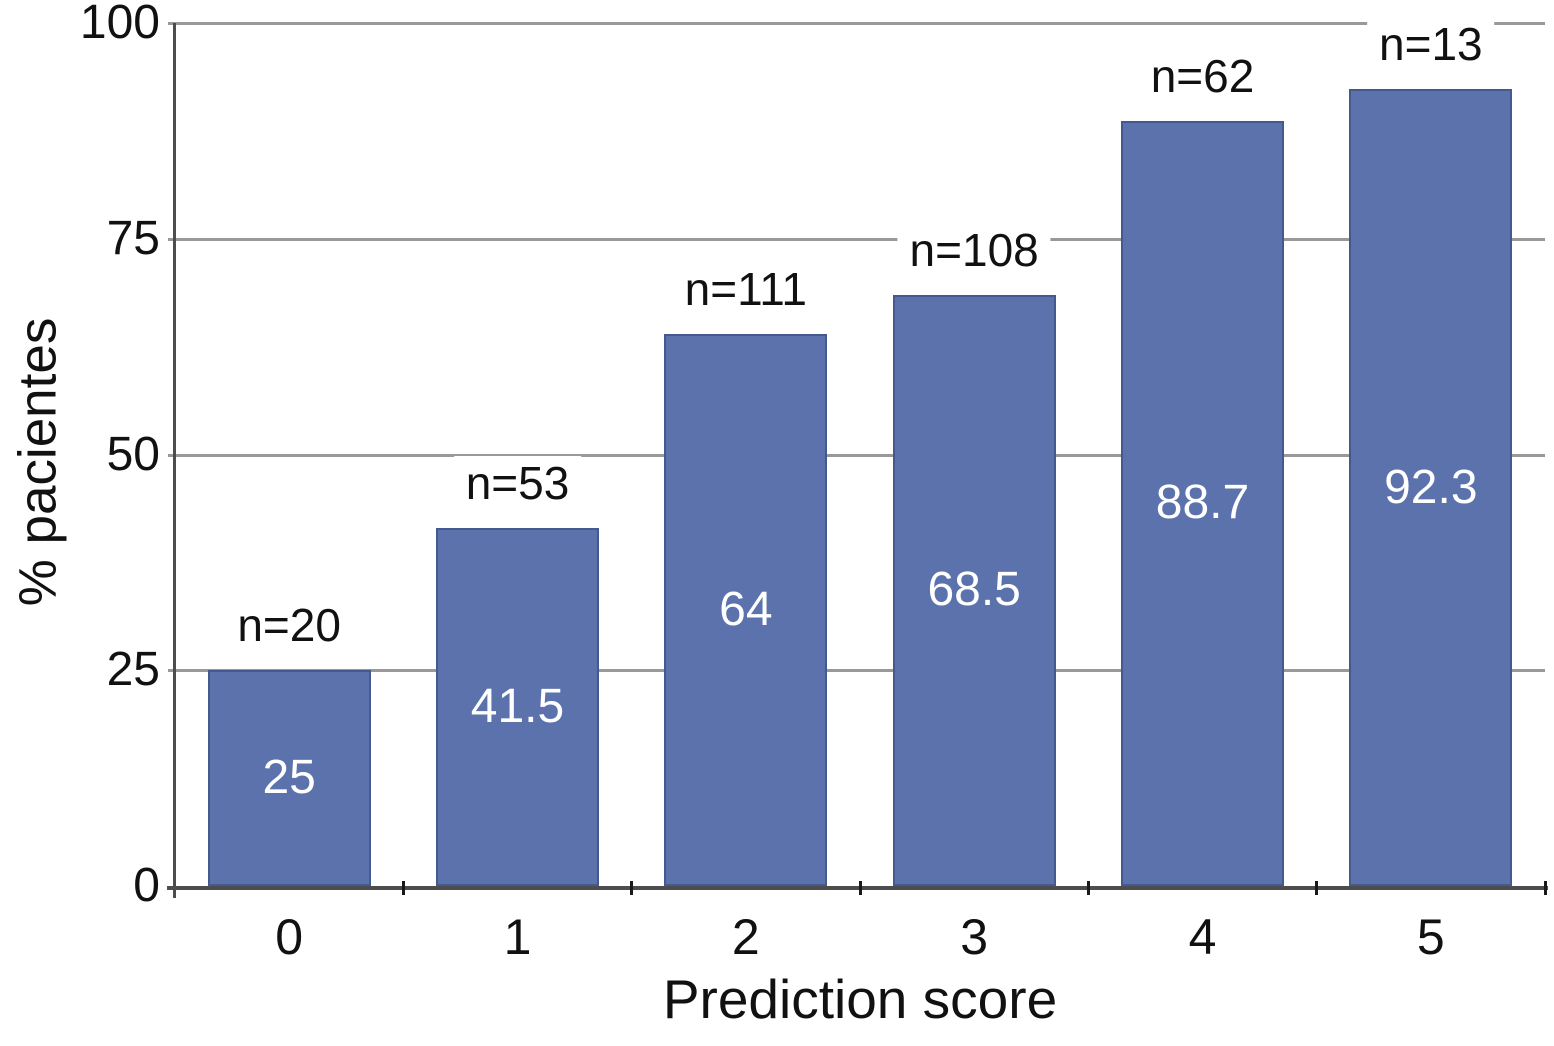 The width and height of the screenshot is (1554, 1046). I want to click on x-tick-label-2: 2, so click(745, 937).